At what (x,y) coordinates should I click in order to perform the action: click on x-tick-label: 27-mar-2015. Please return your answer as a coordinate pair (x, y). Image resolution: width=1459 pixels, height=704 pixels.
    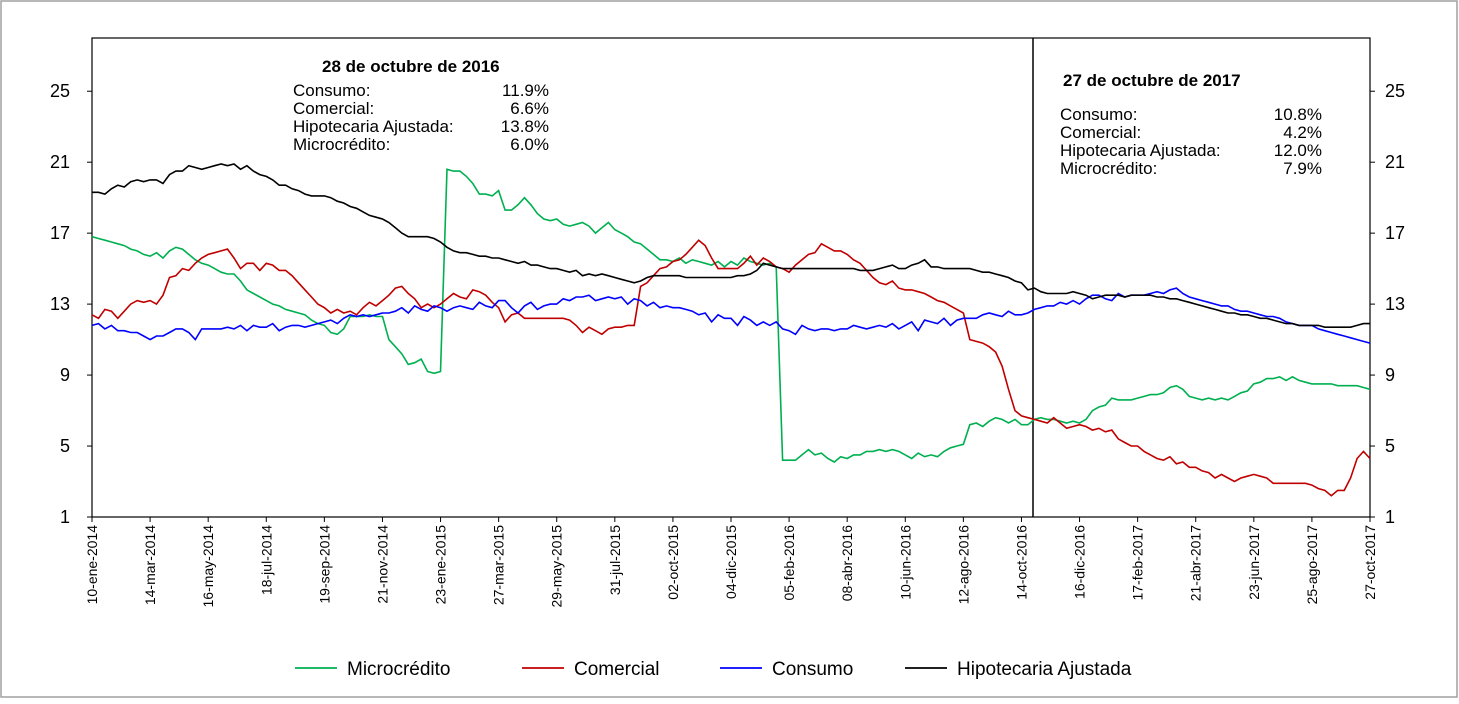
    Looking at the image, I should click on (499, 565).